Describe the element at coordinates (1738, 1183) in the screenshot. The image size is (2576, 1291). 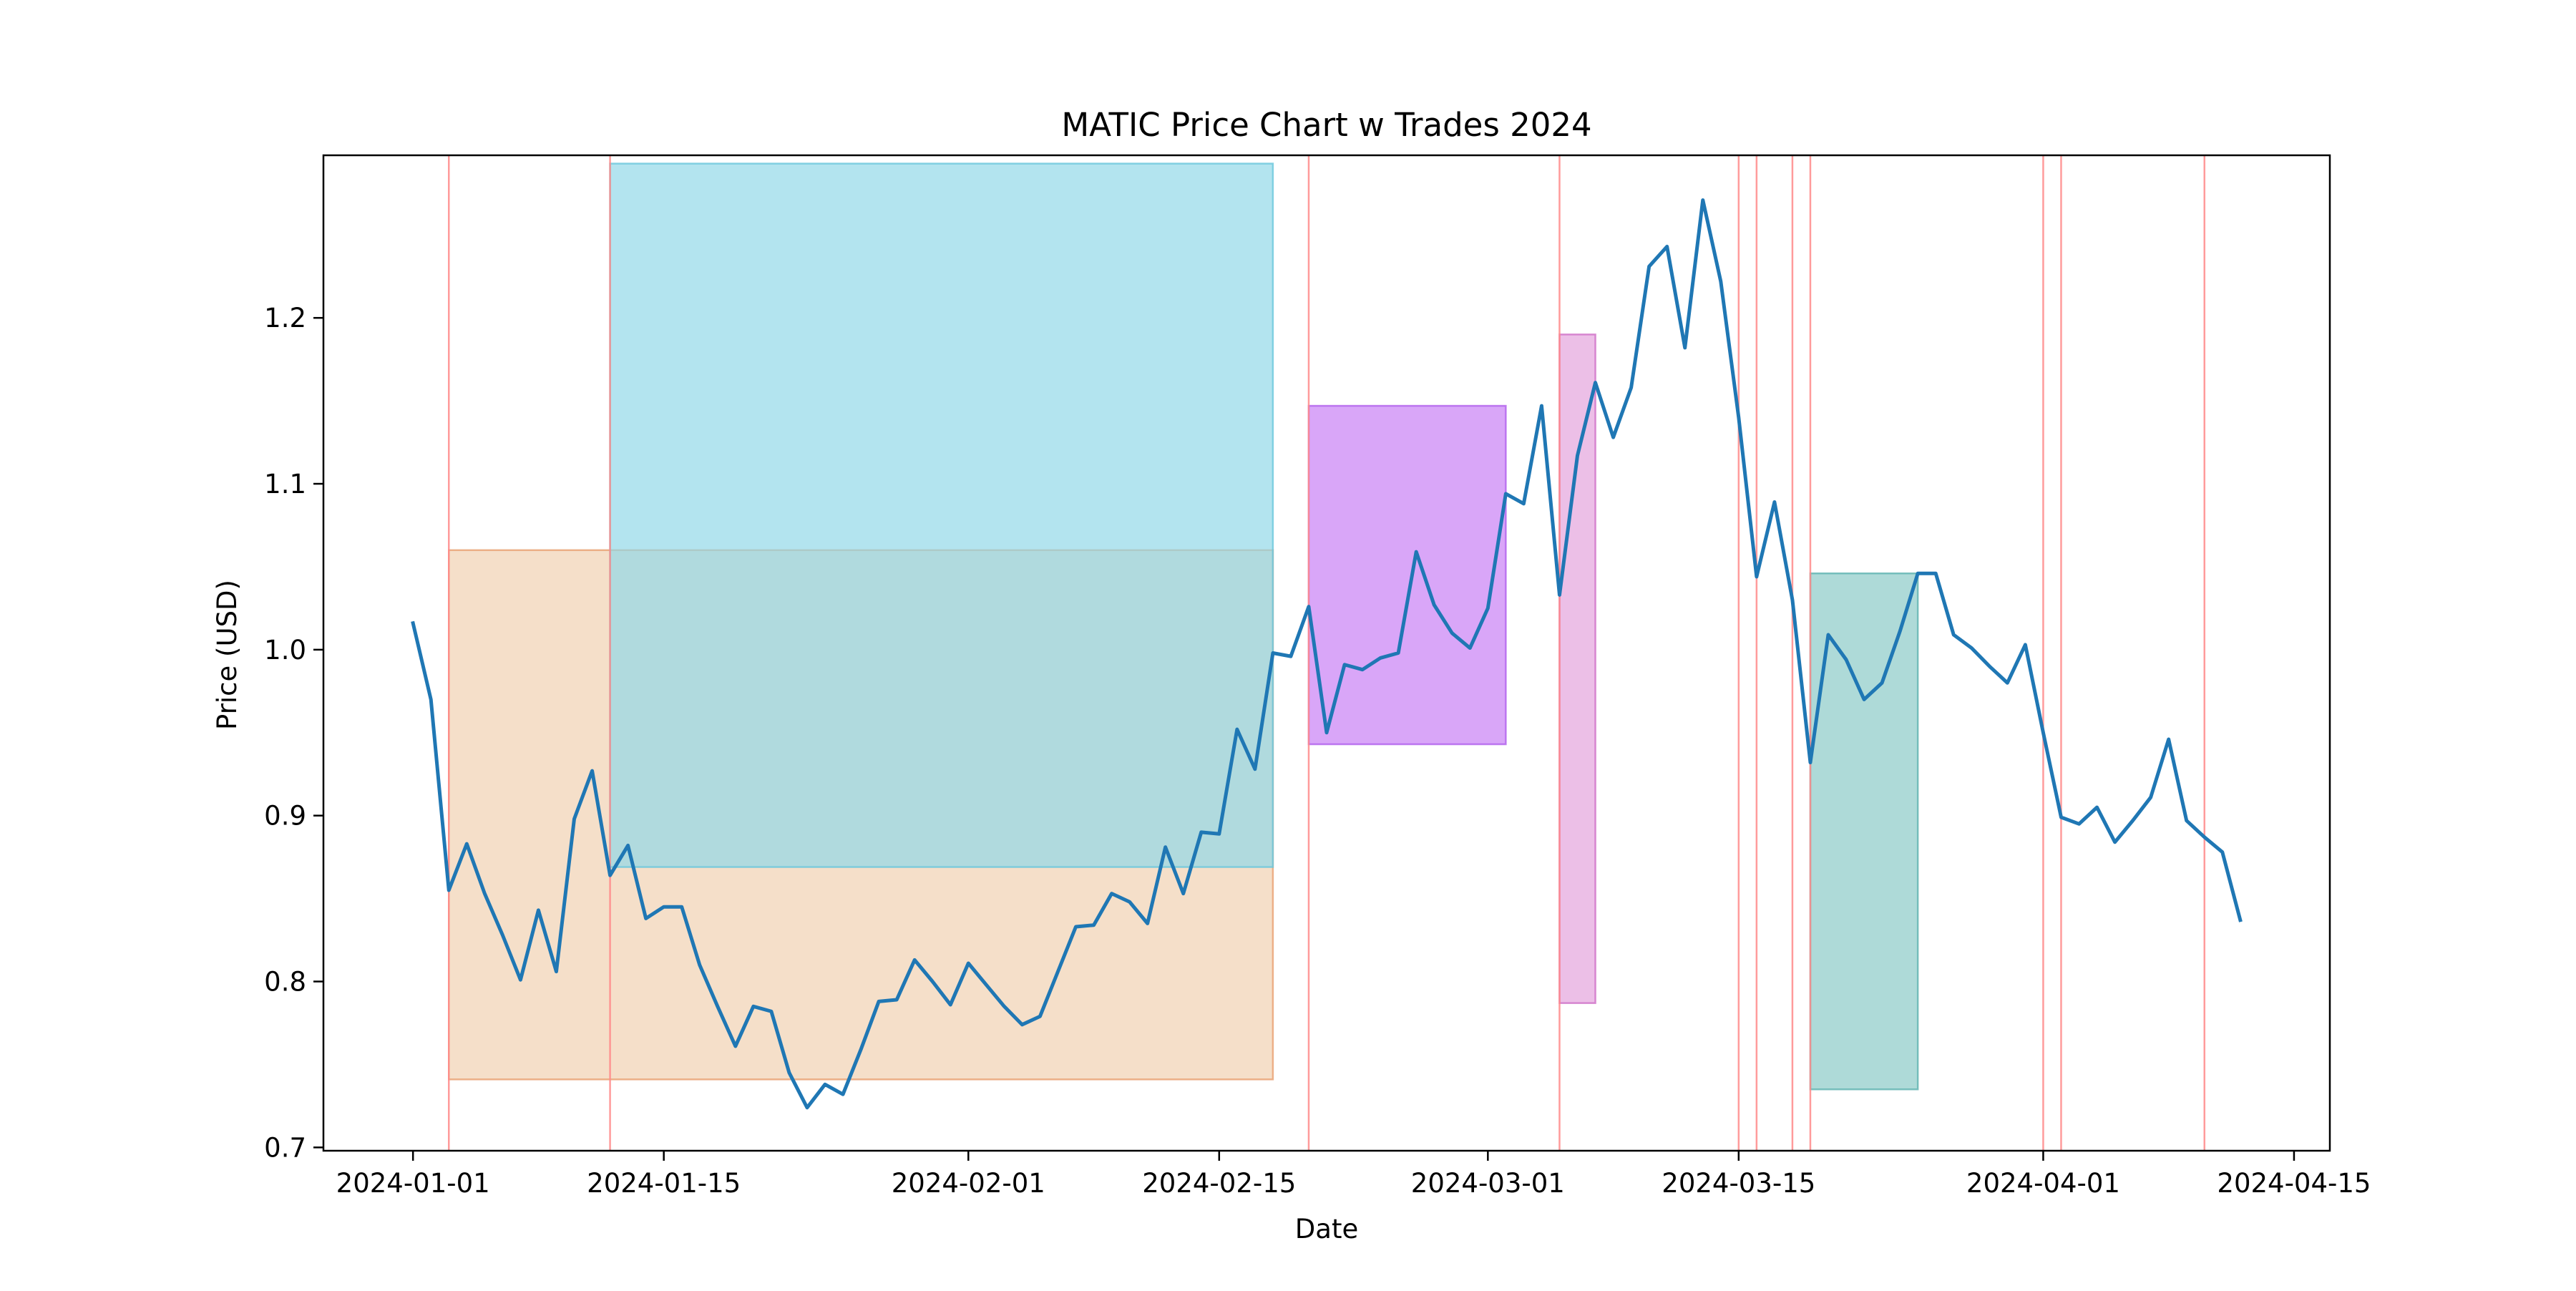
I see `x-tick-label: 2024-03-15` at that location.